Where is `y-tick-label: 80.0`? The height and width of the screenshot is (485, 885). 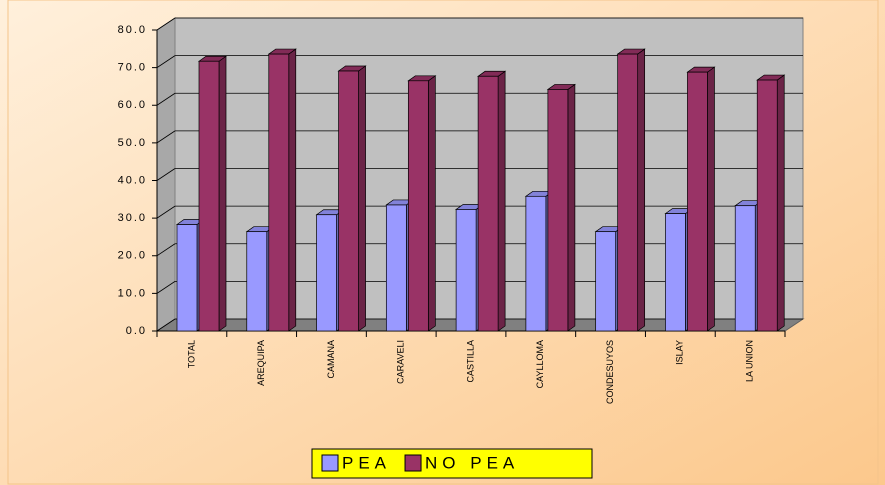
y-tick-label: 80.0 is located at coordinates (132, 30).